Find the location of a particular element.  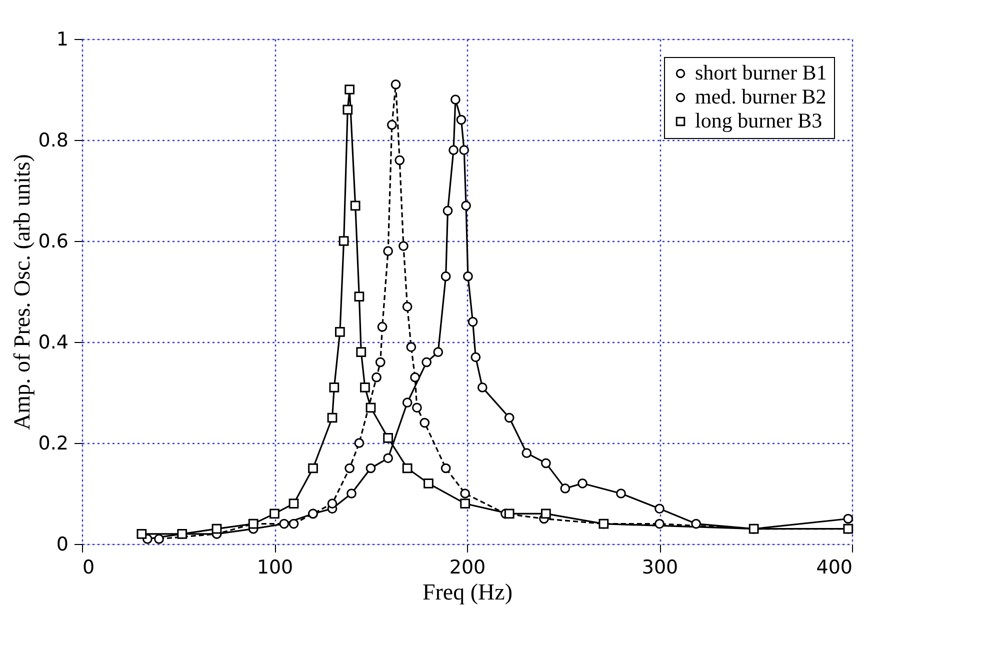

x-tick-label: 400 is located at coordinates (834, 567).